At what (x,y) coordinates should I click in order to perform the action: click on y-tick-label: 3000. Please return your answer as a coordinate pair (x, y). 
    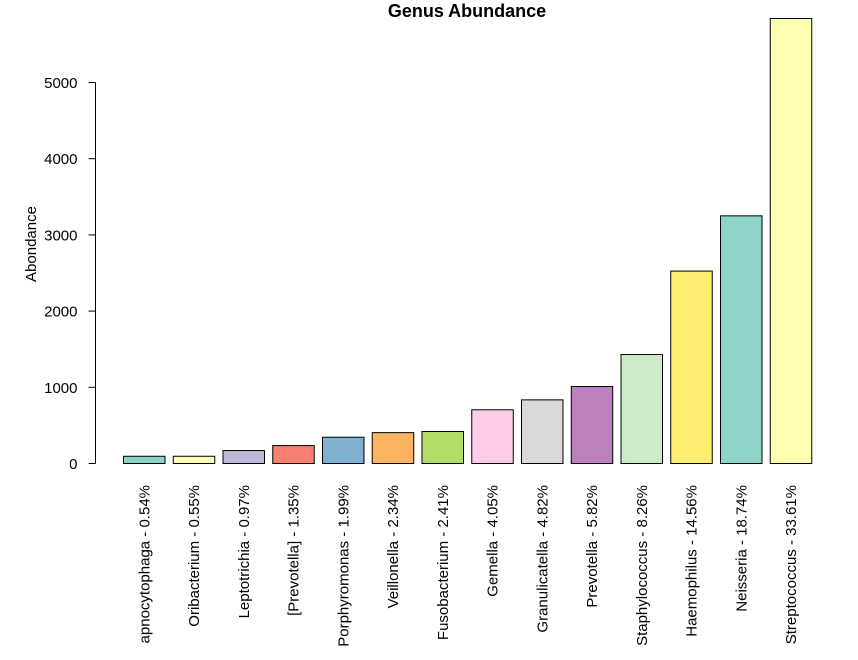
    Looking at the image, I should click on (60, 235).